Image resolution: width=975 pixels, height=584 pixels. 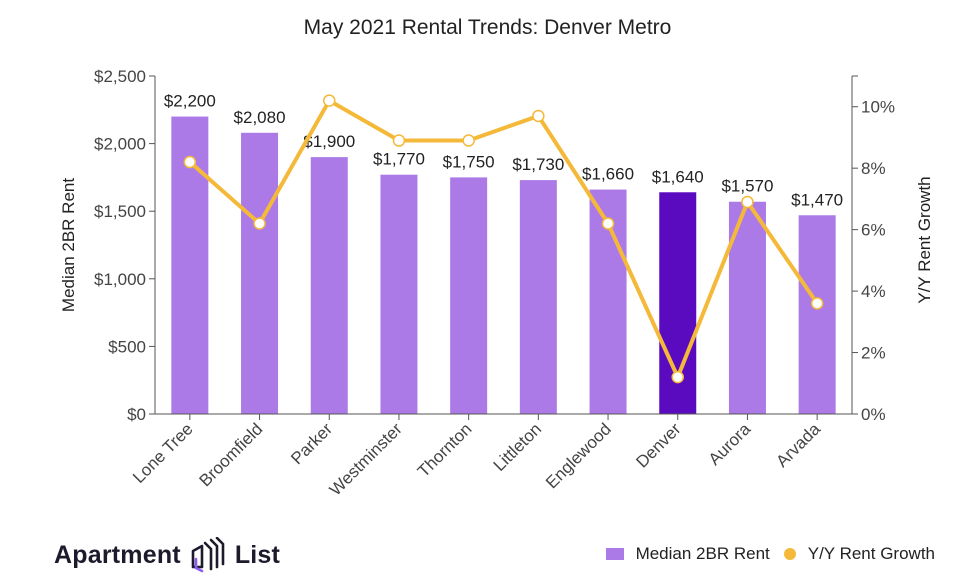 What do you see at coordinates (817, 314) in the screenshot?
I see `bar-arvada` at bounding box center [817, 314].